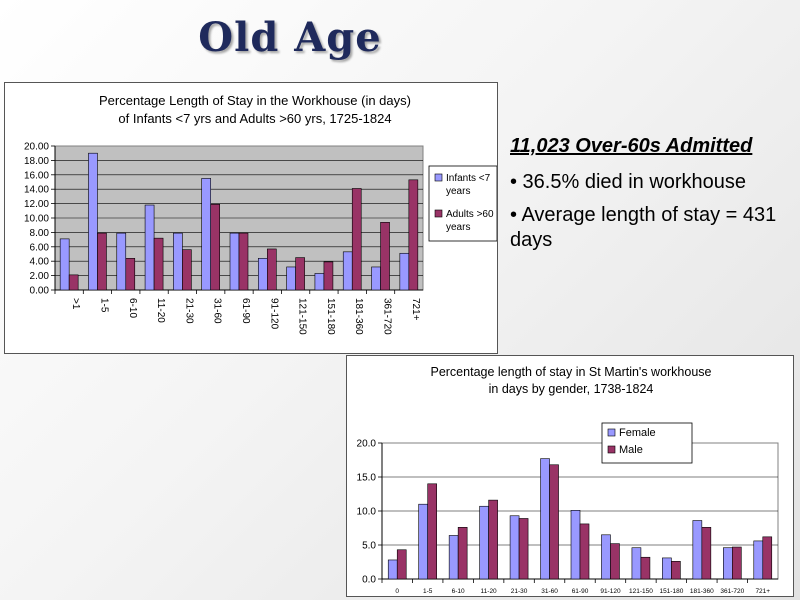 The height and width of the screenshot is (600, 800). Describe the element at coordinates (549, 591) in the screenshot. I see `chart2-xtick-label: 31-60` at that location.